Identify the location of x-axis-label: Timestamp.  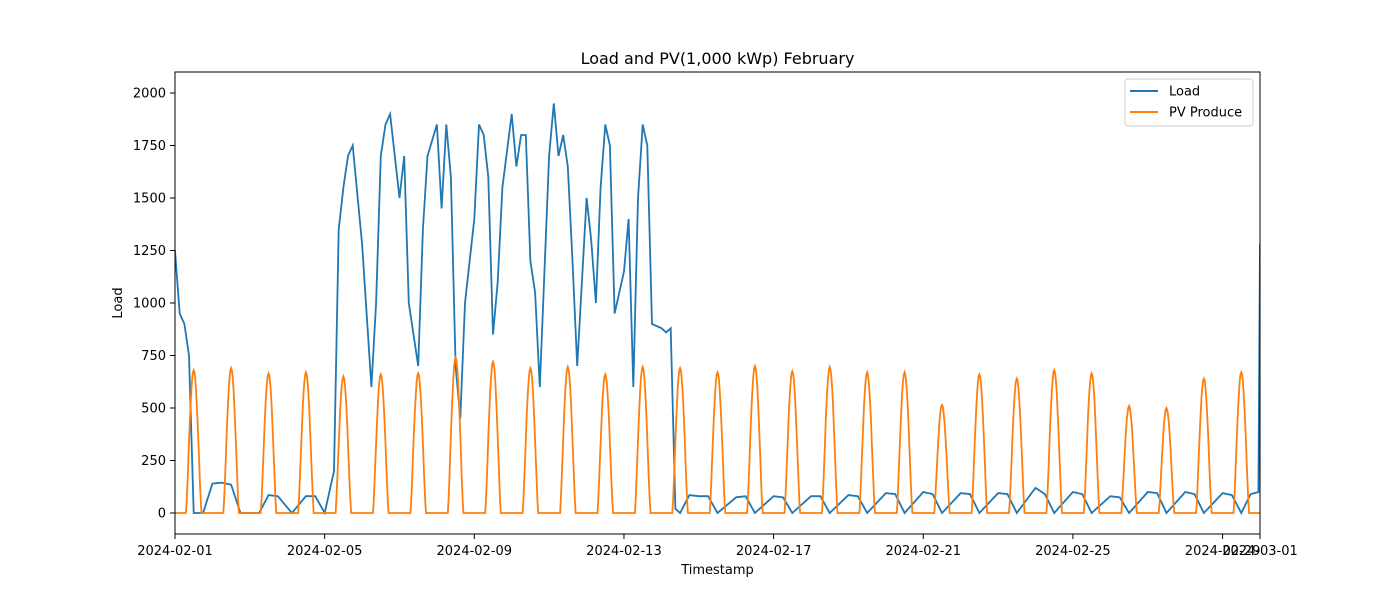
(717, 570).